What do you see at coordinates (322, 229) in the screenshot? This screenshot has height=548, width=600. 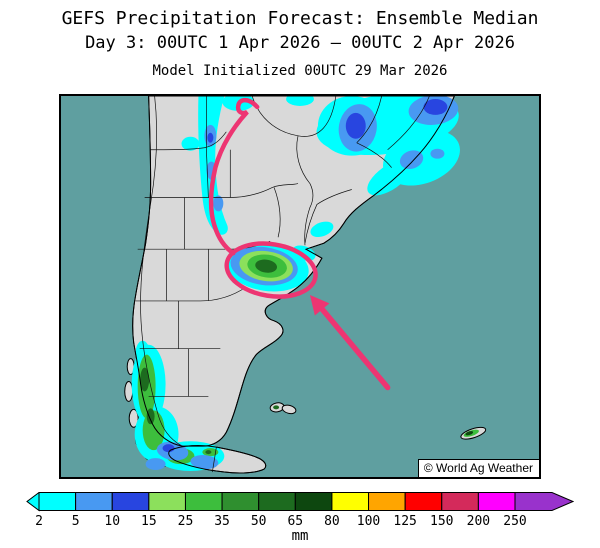 I see `precip-uruguay-coast` at bounding box center [322, 229].